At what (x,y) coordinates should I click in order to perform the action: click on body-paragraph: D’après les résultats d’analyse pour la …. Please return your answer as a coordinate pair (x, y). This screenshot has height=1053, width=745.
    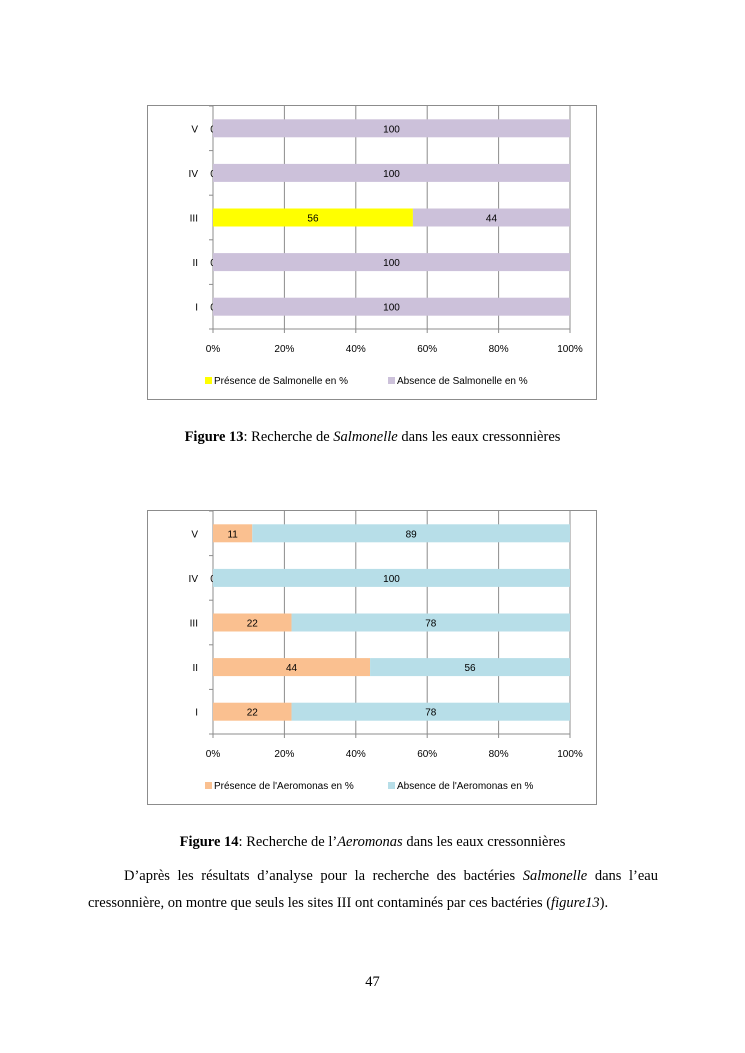
    Looking at the image, I should click on (373, 890).